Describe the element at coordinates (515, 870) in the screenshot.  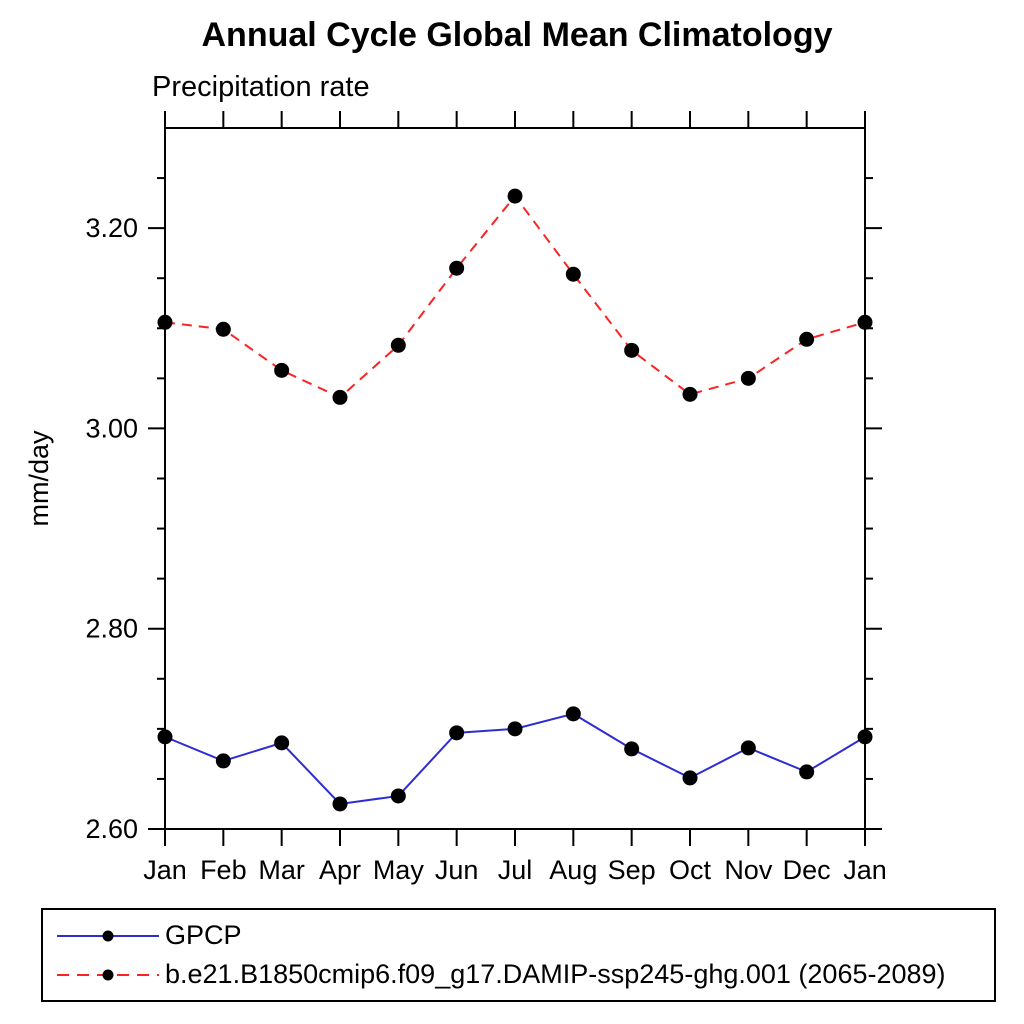
I see `month-label: Jul` at that location.